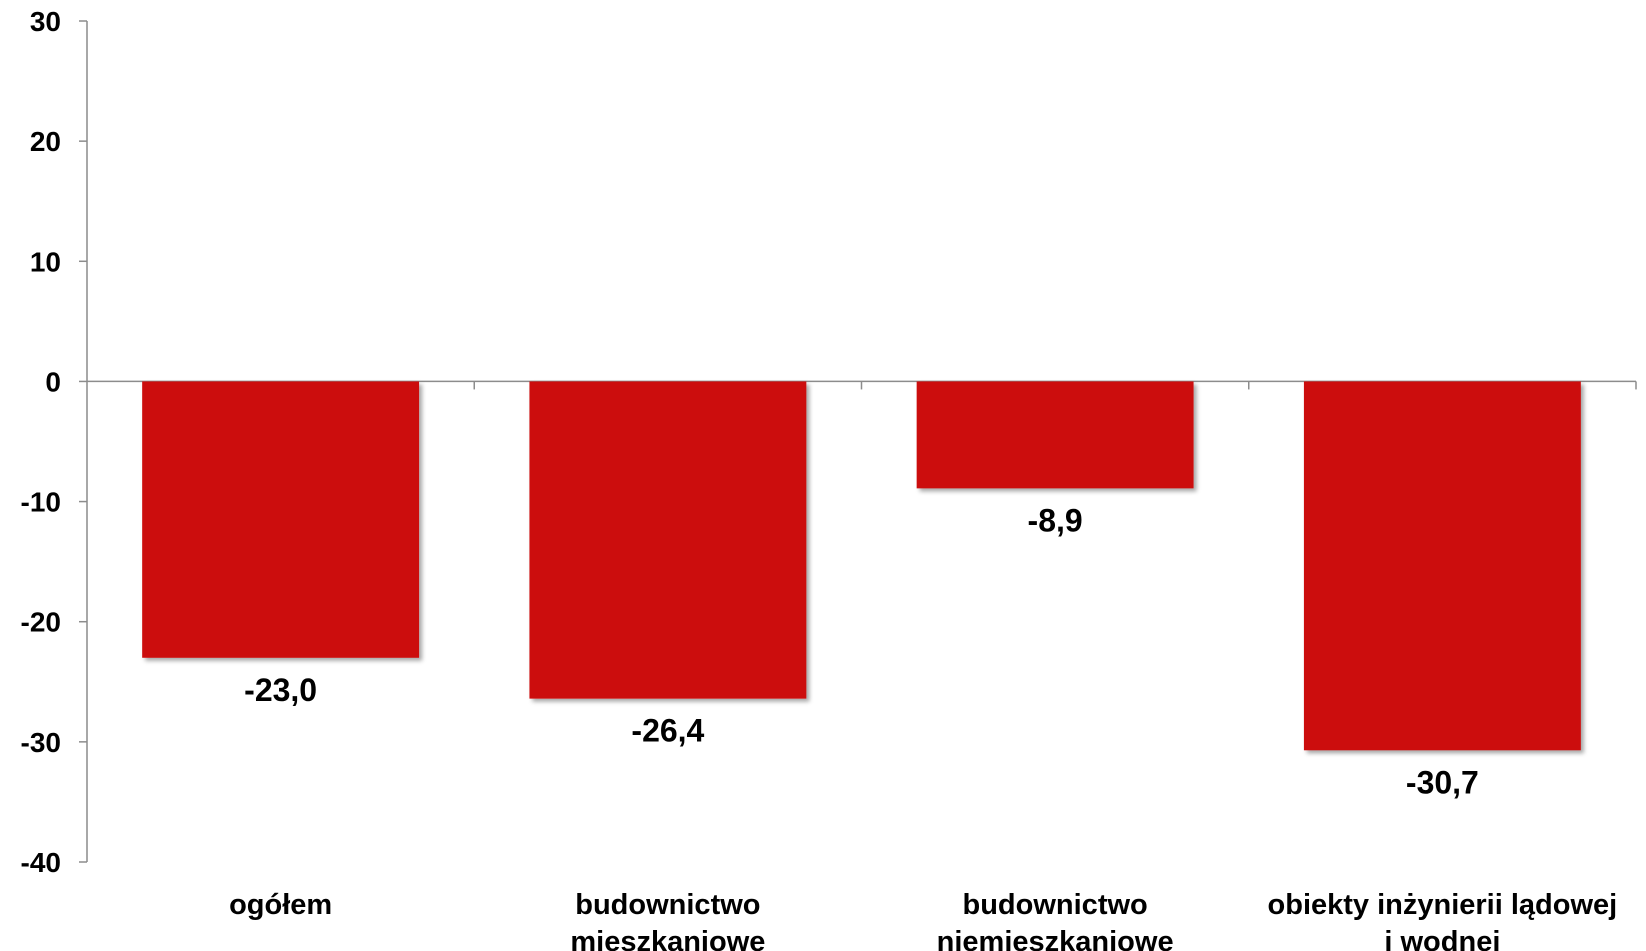 The height and width of the screenshot is (951, 1646). I want to click on data-label: -26,4, so click(667, 731).